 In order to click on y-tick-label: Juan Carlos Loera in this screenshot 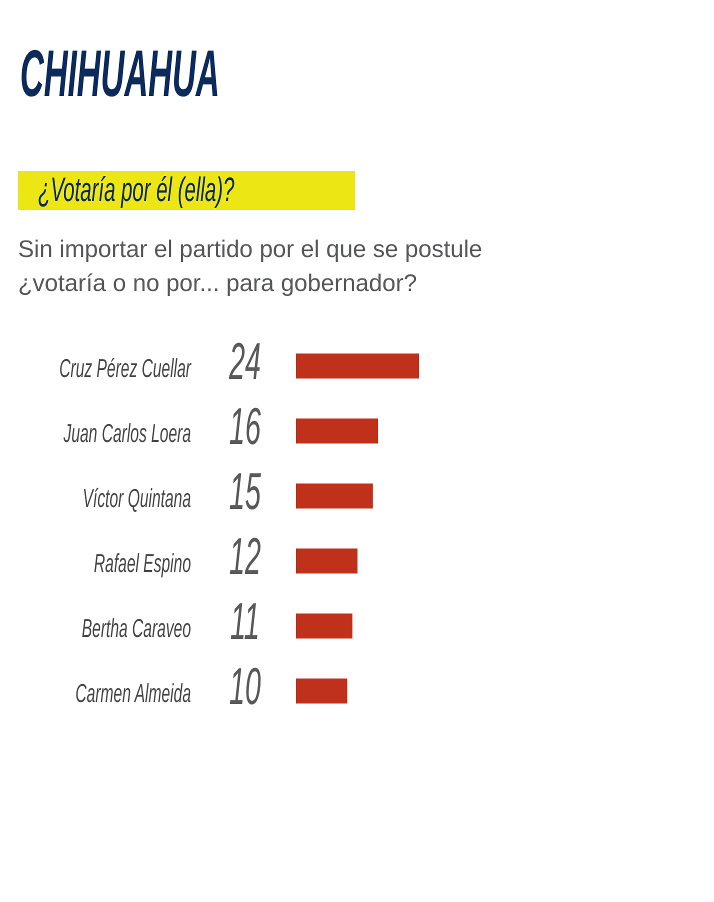, I will do `click(127, 433)`.